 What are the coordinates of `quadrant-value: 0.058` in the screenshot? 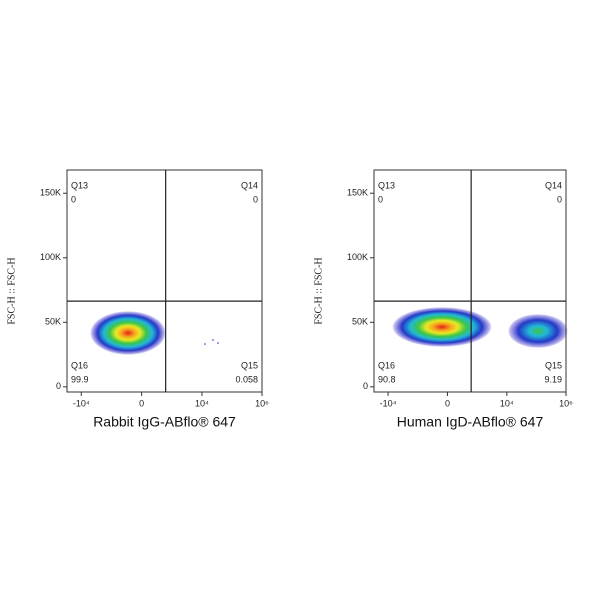 It's located at (246, 379).